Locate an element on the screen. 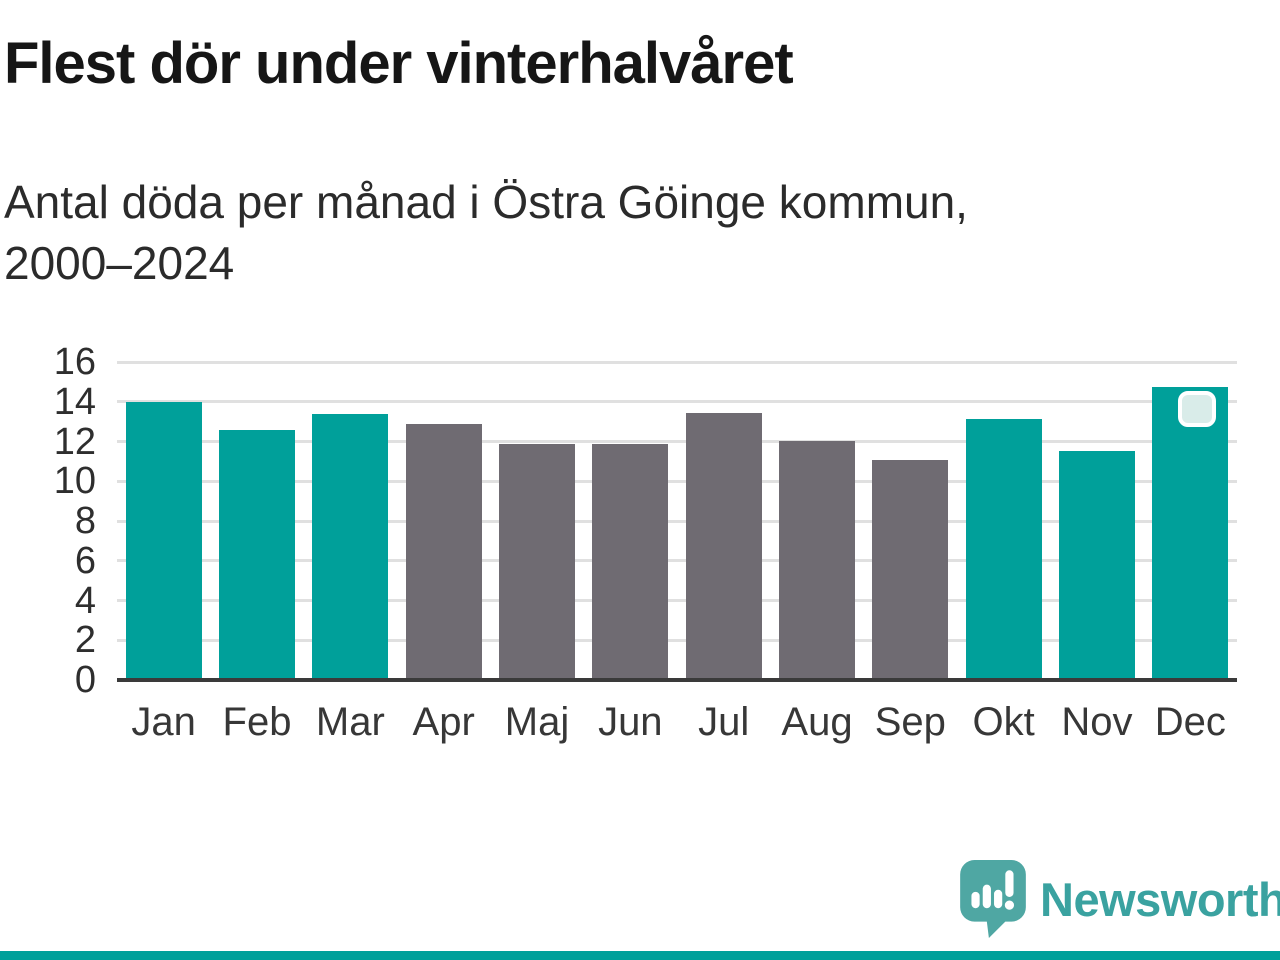 Image resolution: width=1280 pixels, height=960 pixels. x-tick-label-jan: Jan is located at coordinates (163, 722).